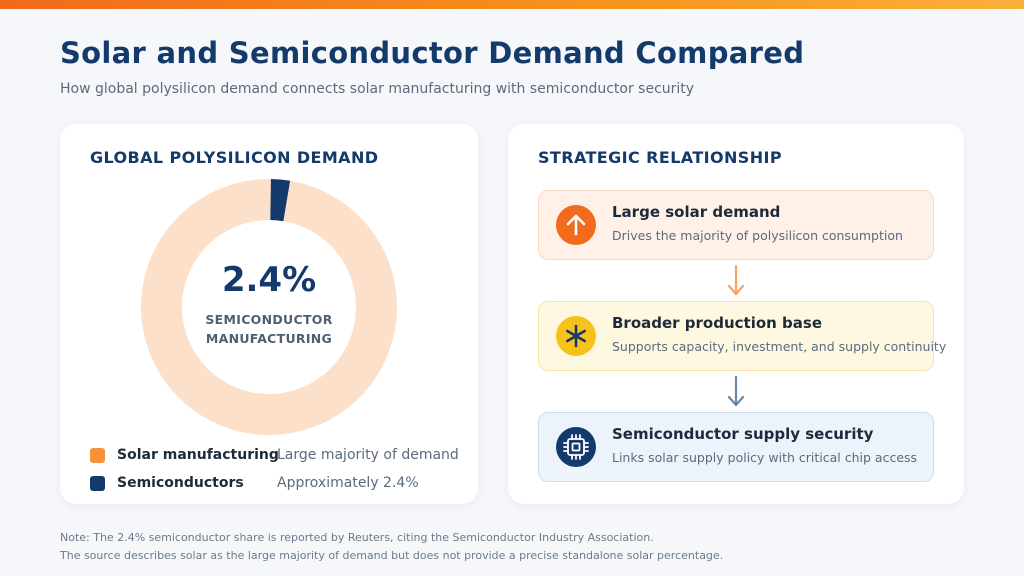  What do you see at coordinates (234, 157) in the screenshot?
I see `card-heading: GLOBAL POLYSILICON DEMAND` at bounding box center [234, 157].